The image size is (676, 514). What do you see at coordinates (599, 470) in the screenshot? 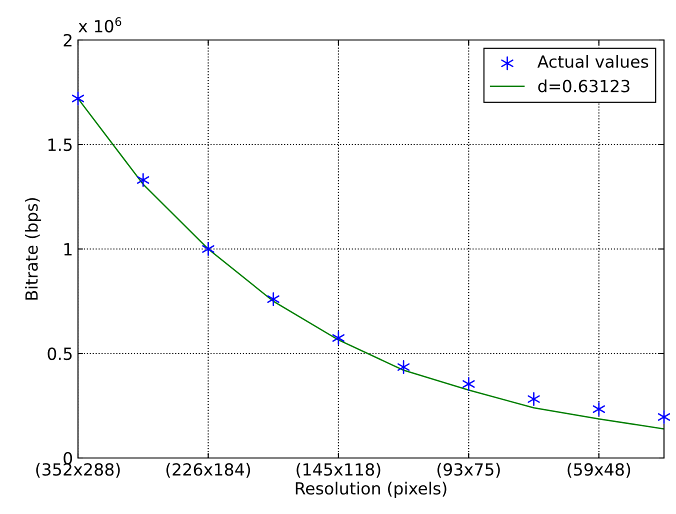
I see `x-tick-label: (59x48)` at bounding box center [599, 470].